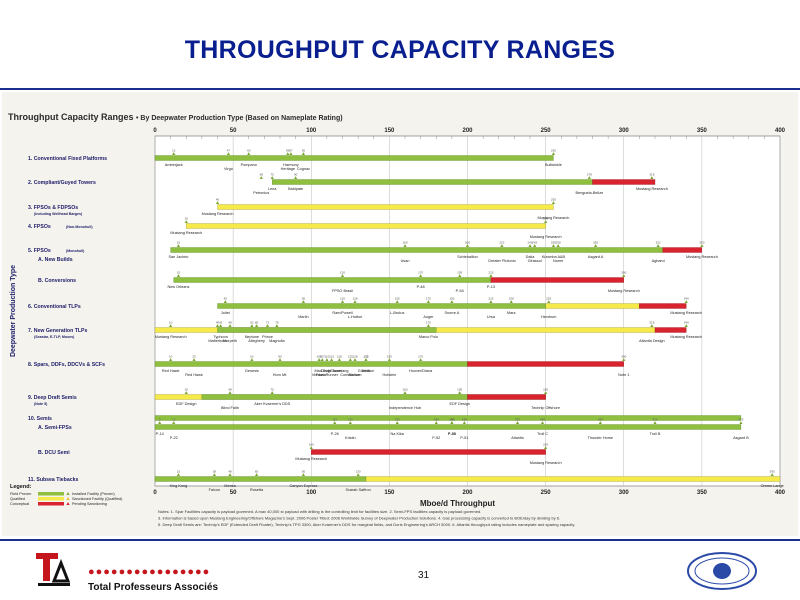 This screenshot has height=600, width=800. What do you see at coordinates (511, 313) in the screenshot?
I see `facility-label: Mars` at bounding box center [511, 313].